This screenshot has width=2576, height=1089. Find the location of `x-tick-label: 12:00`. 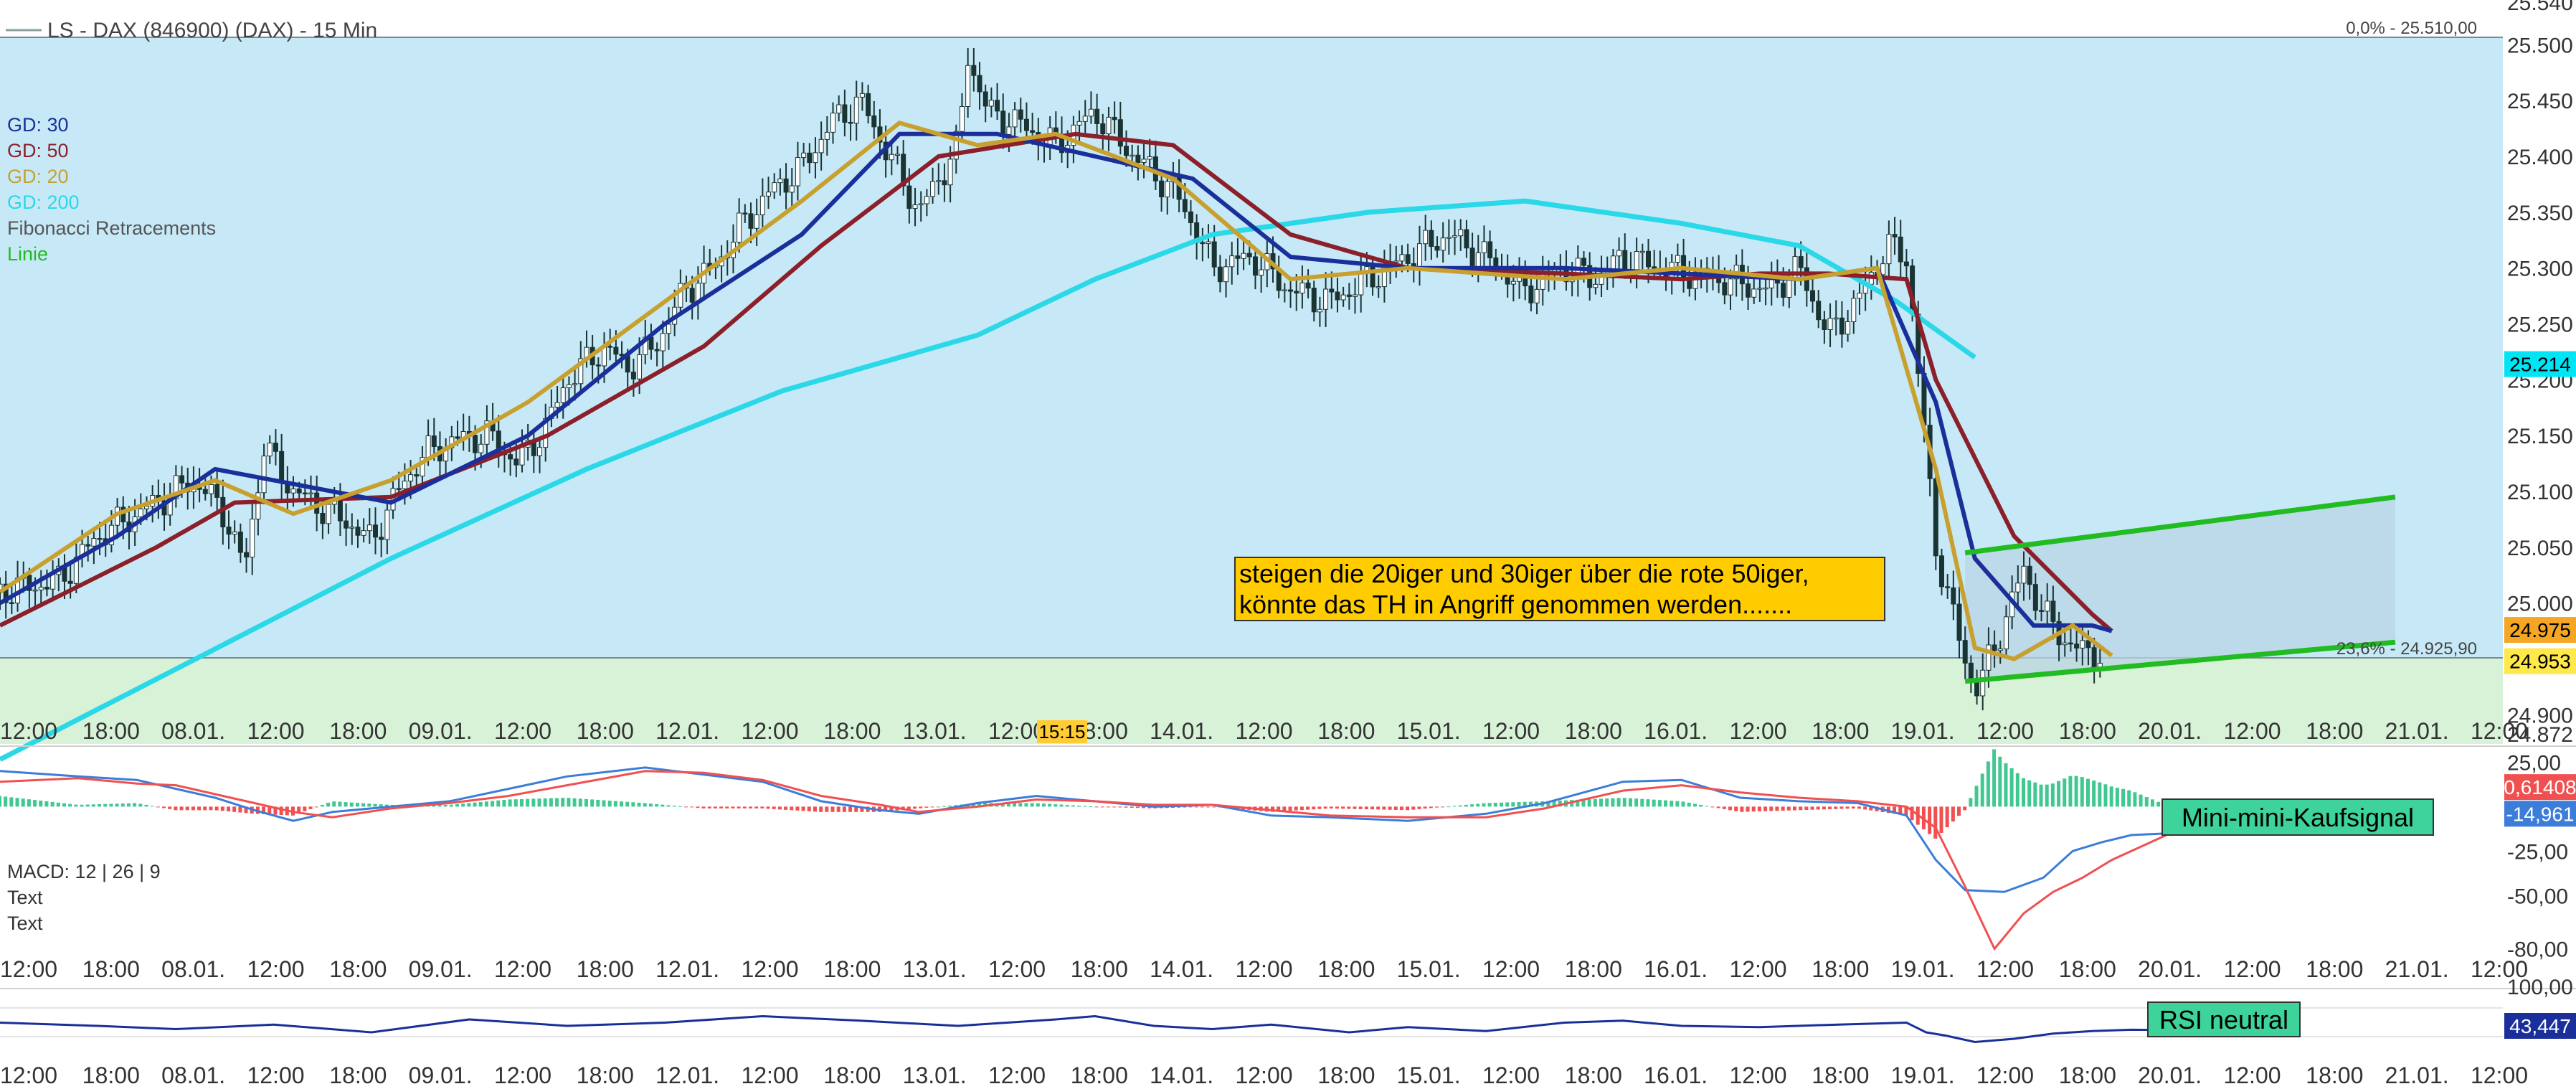

x-tick-label: 12:00 is located at coordinates (1017, 1075).